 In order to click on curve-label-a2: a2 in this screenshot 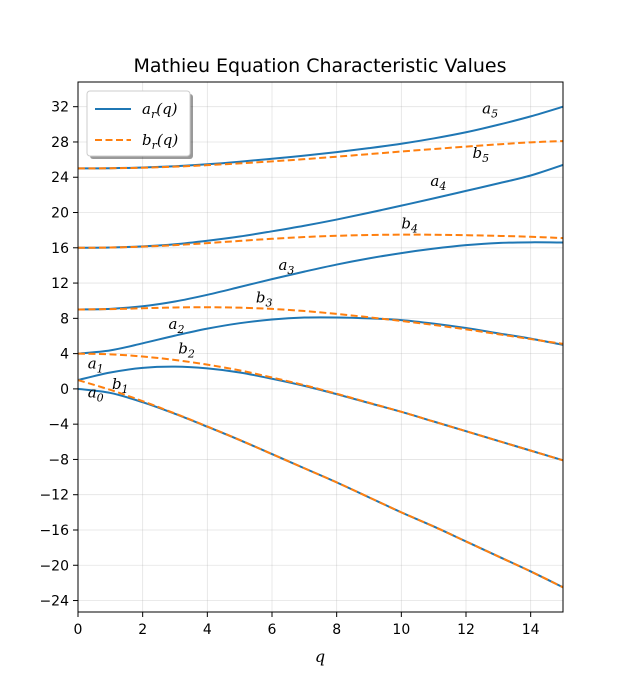, I will do `click(177, 325)`.